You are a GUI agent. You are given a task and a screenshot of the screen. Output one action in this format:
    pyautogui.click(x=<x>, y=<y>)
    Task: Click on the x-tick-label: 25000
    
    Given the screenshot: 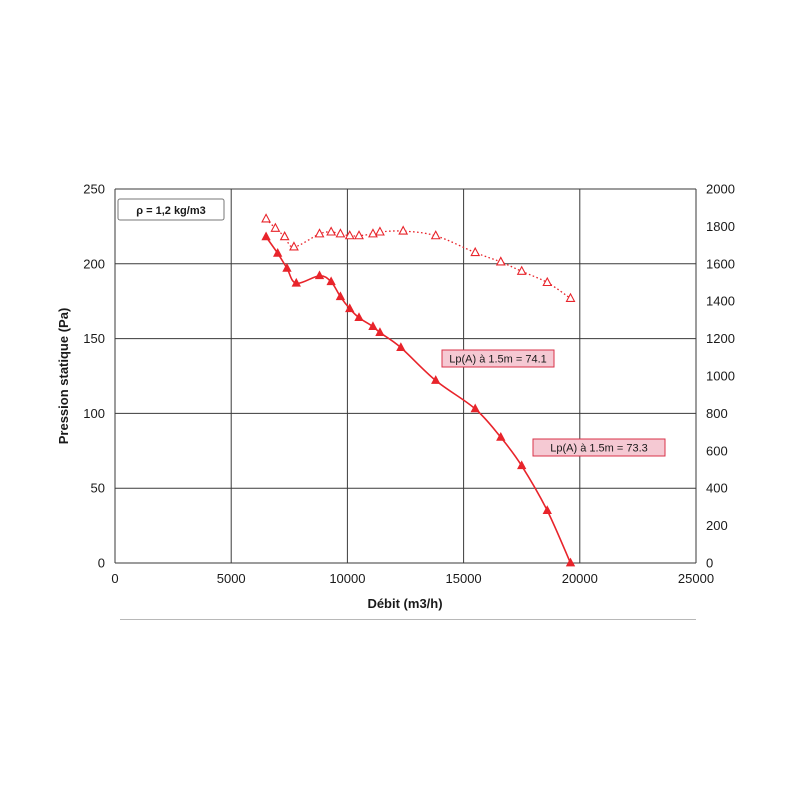 What is the action you would take?
    pyautogui.click(x=696, y=578)
    